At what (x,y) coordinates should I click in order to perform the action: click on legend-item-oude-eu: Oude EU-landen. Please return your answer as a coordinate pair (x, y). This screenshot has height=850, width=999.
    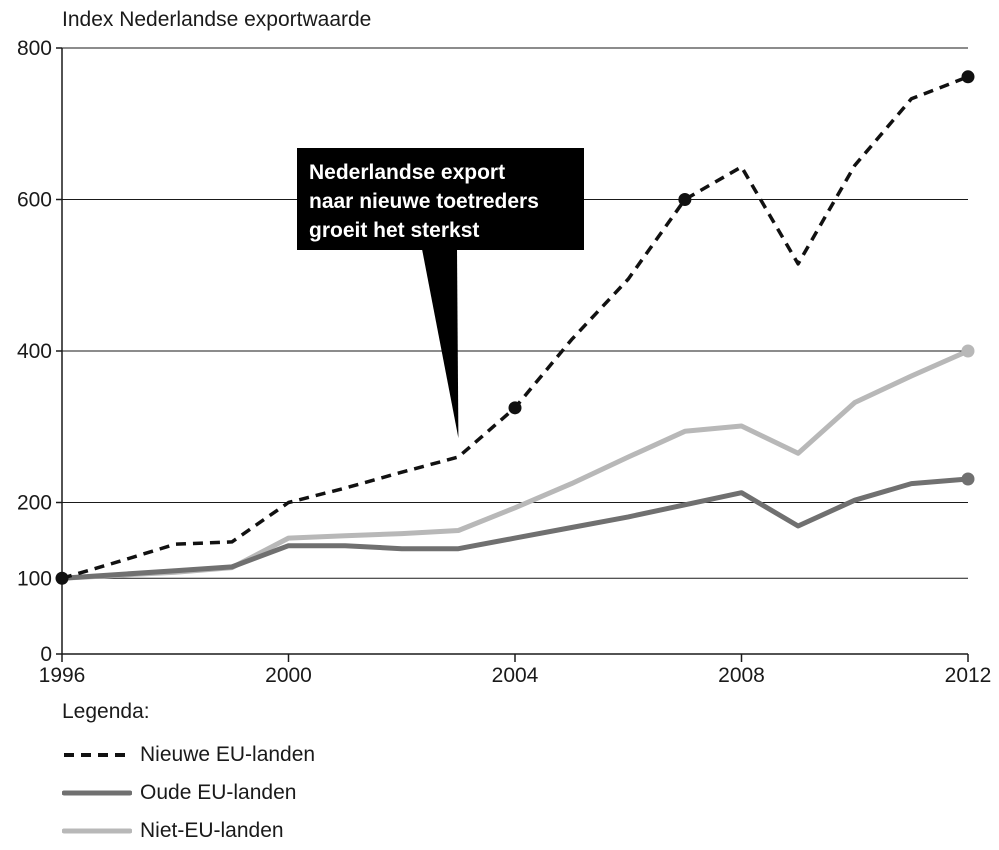
    Looking at the image, I should click on (188, 793).